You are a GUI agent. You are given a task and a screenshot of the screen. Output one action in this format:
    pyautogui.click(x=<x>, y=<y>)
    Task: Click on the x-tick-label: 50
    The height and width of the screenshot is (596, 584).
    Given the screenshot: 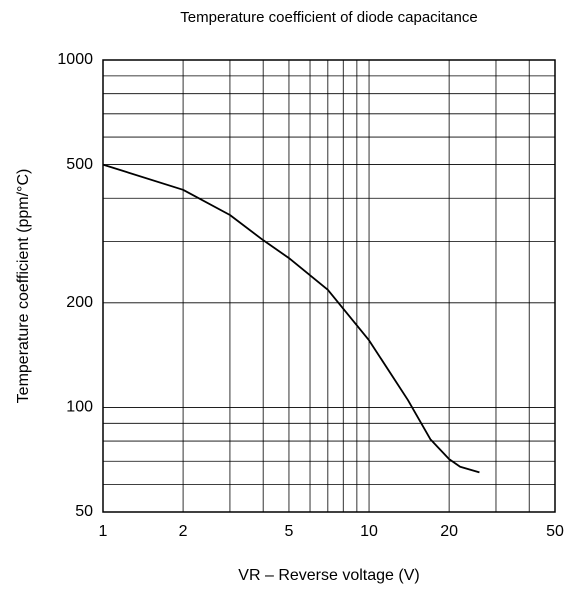 What is the action you would take?
    pyautogui.click(x=555, y=531)
    